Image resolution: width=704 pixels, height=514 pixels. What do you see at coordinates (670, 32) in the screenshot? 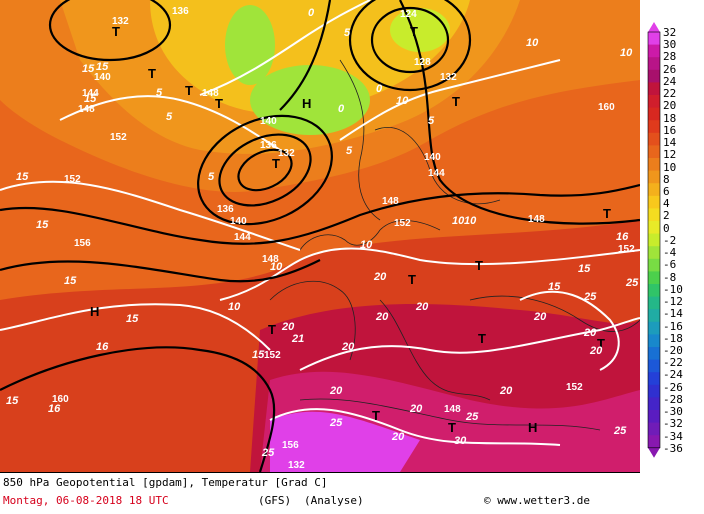
I see `legend-tick-label: 32` at bounding box center [670, 32].